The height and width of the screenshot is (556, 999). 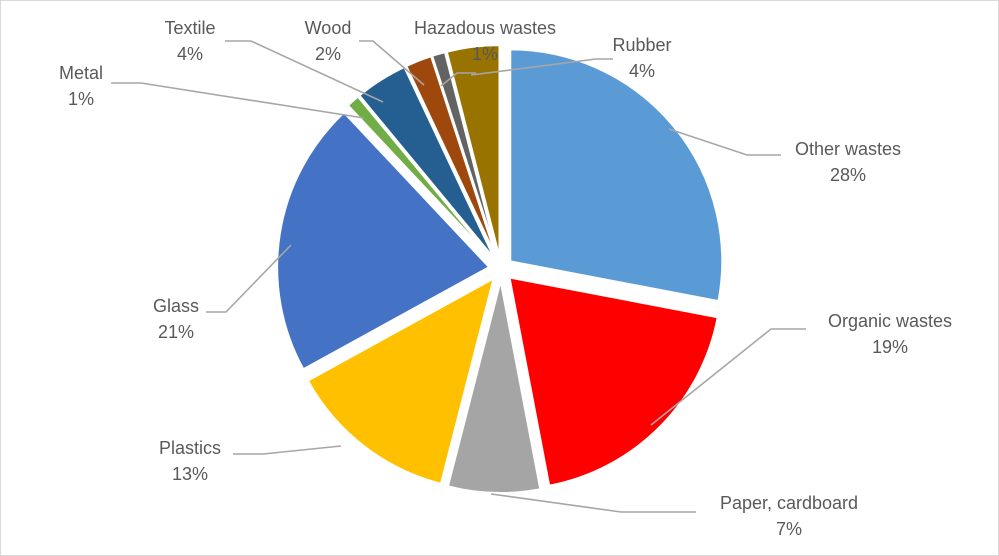 I want to click on slice-value-other-wastes: 28%, so click(x=848, y=175).